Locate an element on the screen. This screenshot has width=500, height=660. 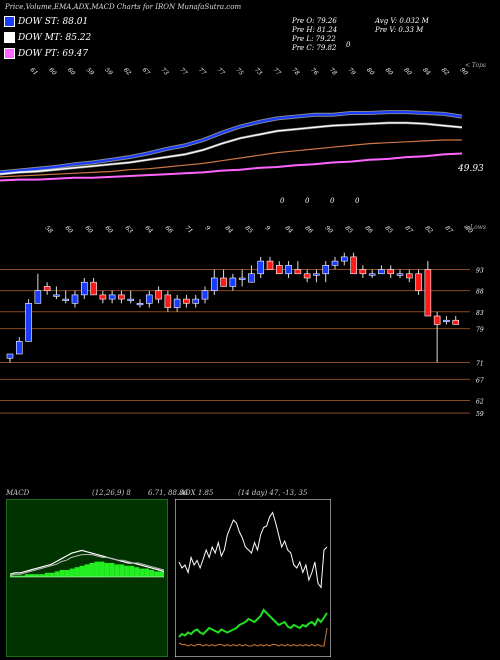
legend-label-pt: DOW PT: 69.47 is located at coordinates (53, 53).